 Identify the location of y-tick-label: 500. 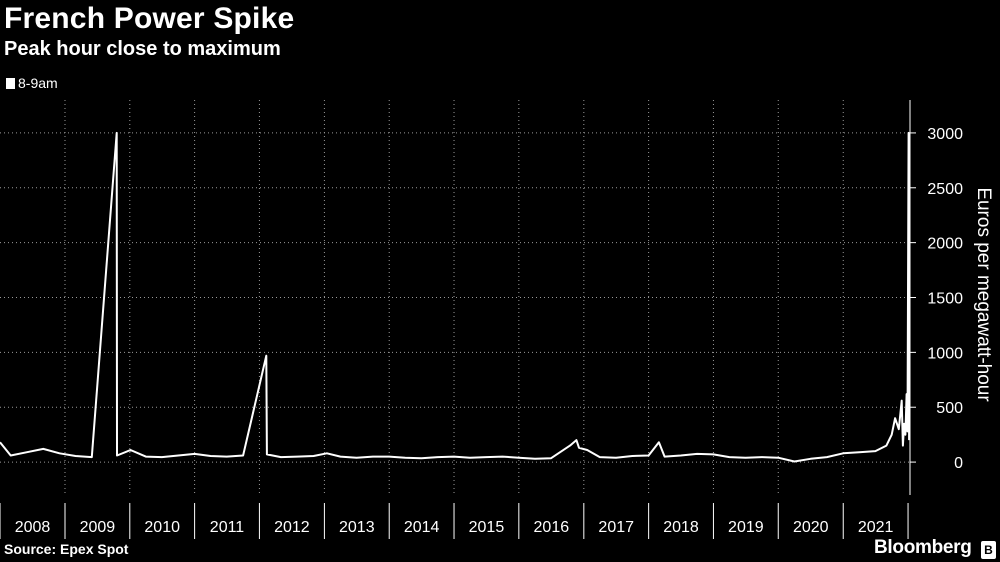
(949, 408).